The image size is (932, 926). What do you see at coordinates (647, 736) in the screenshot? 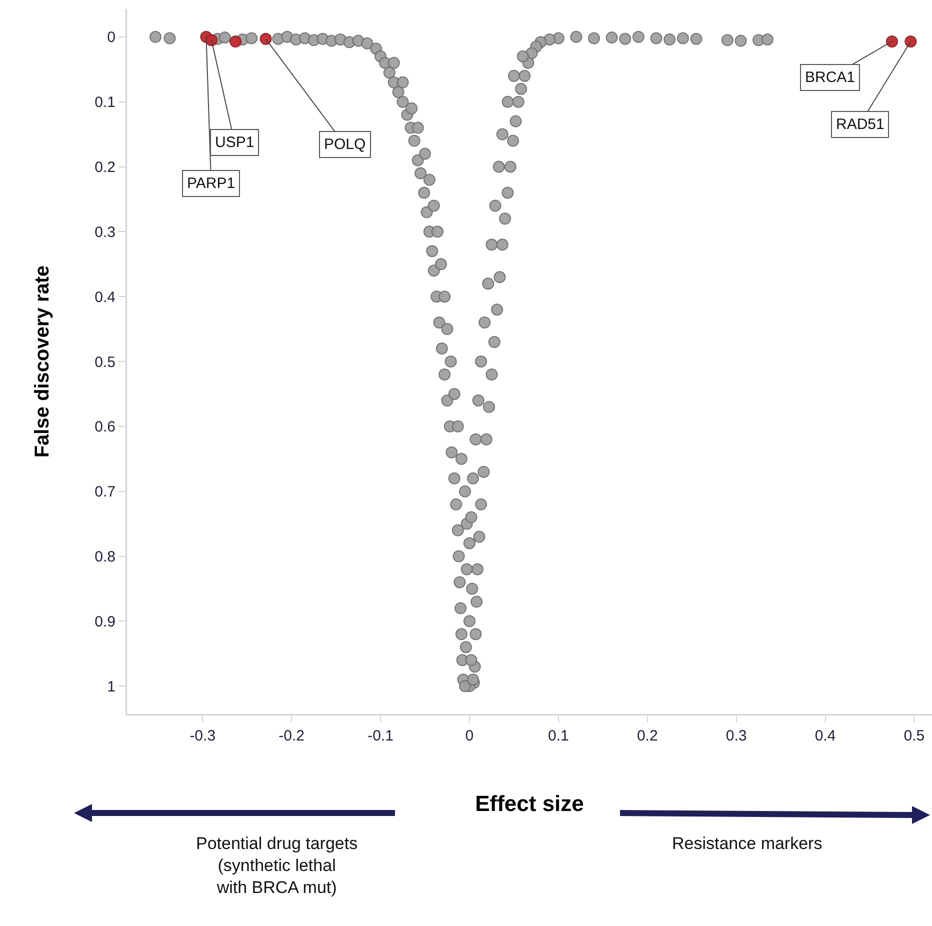
I see `x-tick-label: 0.2` at bounding box center [647, 736].